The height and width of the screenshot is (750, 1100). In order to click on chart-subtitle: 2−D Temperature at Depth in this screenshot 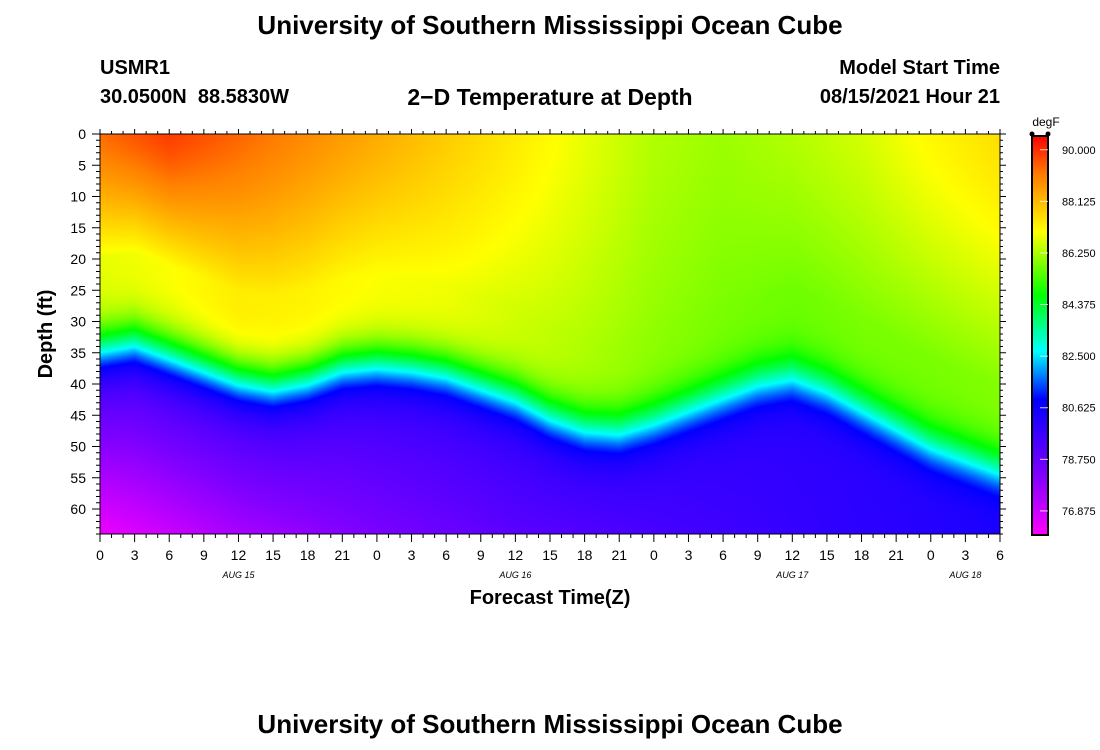, I will do `click(550, 97)`.